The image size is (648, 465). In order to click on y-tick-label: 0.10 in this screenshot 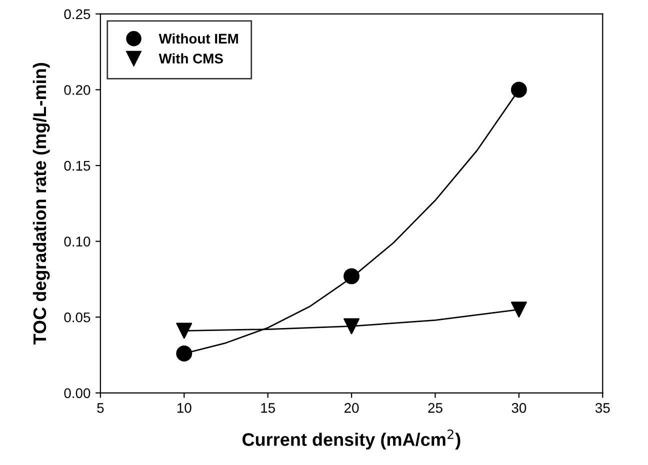, I will do `click(77, 241)`.